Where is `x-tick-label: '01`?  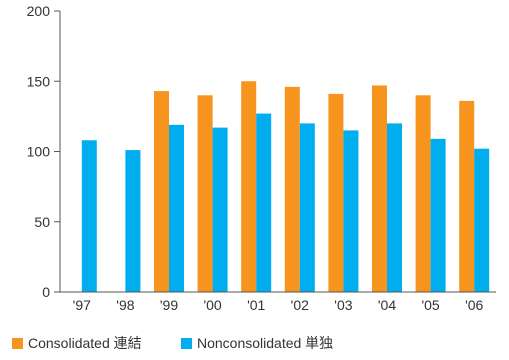 x-tick-label: '01 is located at coordinates (256, 305).